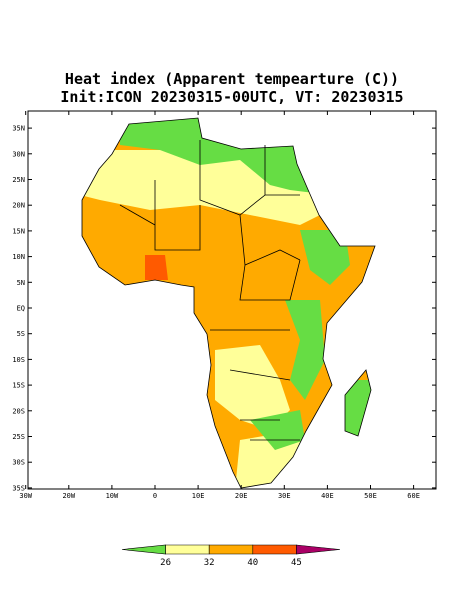 The image size is (463, 604). What do you see at coordinates (18, 129) in the screenshot?
I see `lat-label: 35N` at bounding box center [18, 129].